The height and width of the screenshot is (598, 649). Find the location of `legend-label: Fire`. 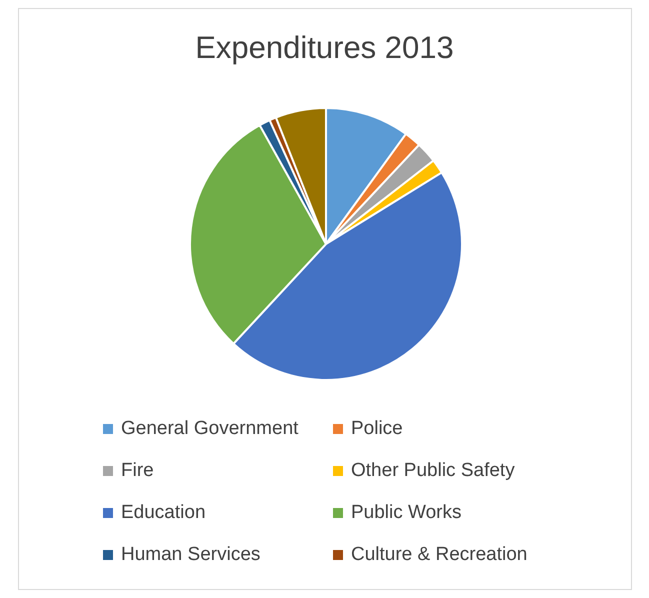

legend-label: Fire is located at coordinates (137, 471).